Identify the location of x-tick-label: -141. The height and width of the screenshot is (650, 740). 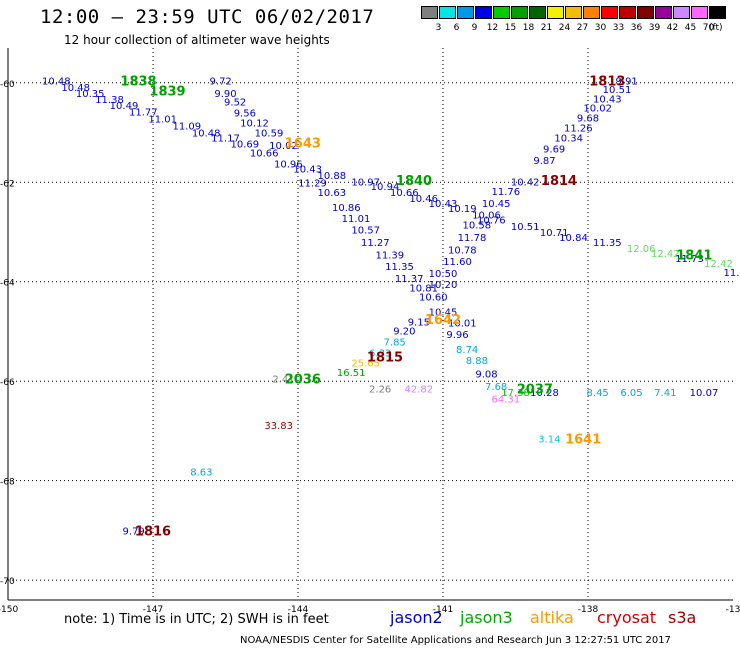
(443, 610).